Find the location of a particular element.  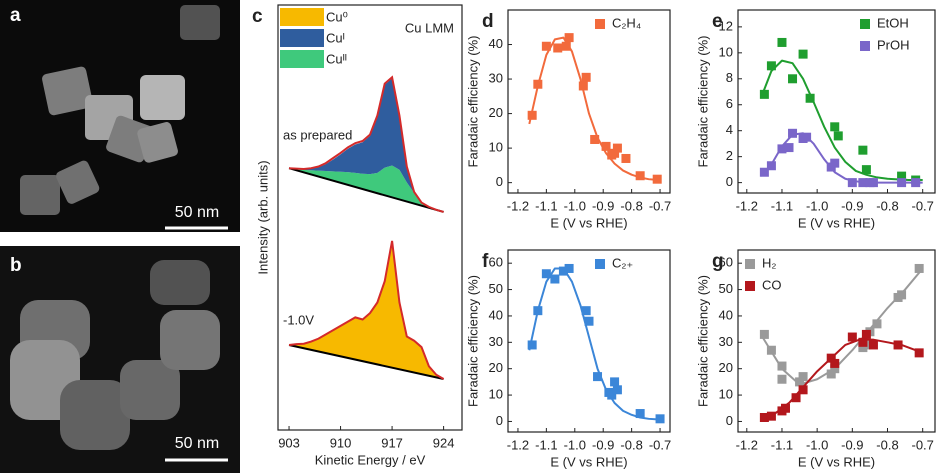

x-tick-label: -0.7 is located at coordinates (660, 205).